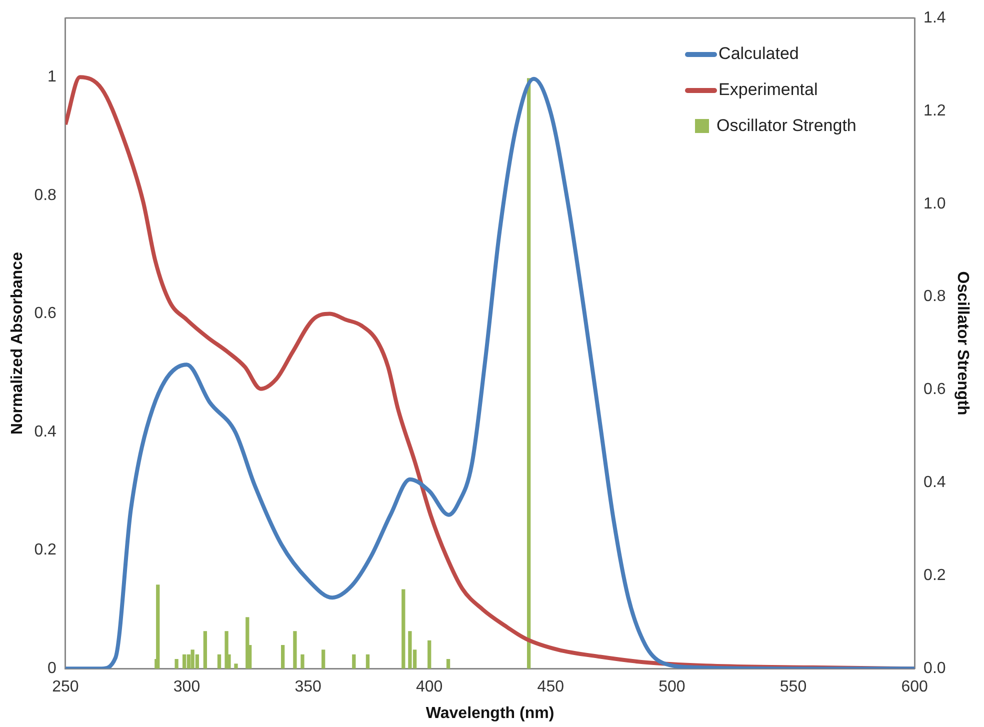  Describe the element at coordinates (935, 203) in the screenshot. I see `y2-tick-label: 1.0` at that location.